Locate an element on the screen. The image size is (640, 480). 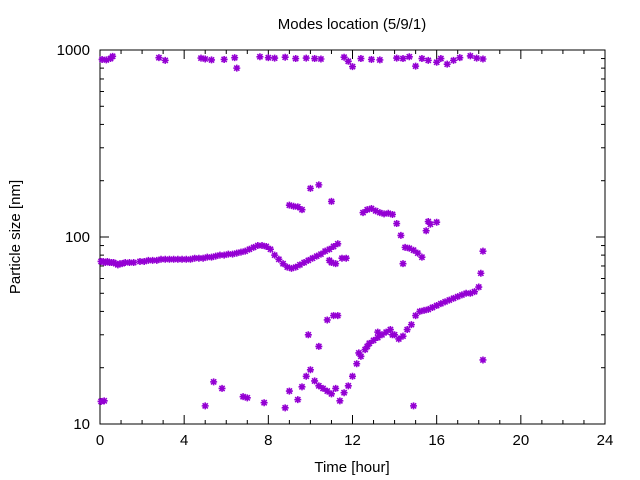
x-tick-label: 4 is located at coordinates (184, 440).